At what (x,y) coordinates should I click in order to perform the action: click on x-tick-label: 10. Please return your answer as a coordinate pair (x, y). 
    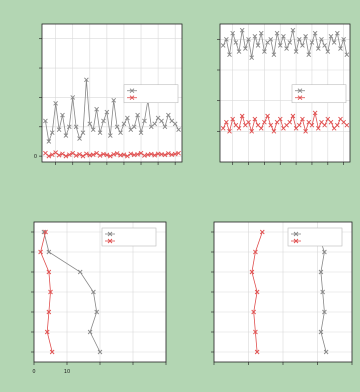
    Looking at the image, I should click on (67, 372).